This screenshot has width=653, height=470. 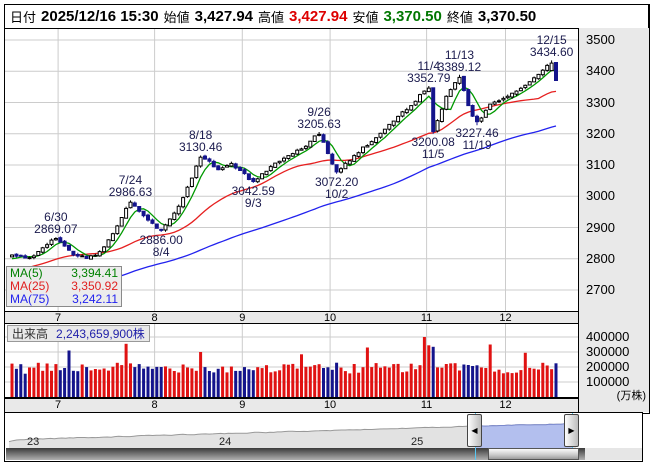 What do you see at coordinates (477, 139) in the screenshot?
I see `annotation-11-19: 3227.46 11/19` at bounding box center [477, 139].